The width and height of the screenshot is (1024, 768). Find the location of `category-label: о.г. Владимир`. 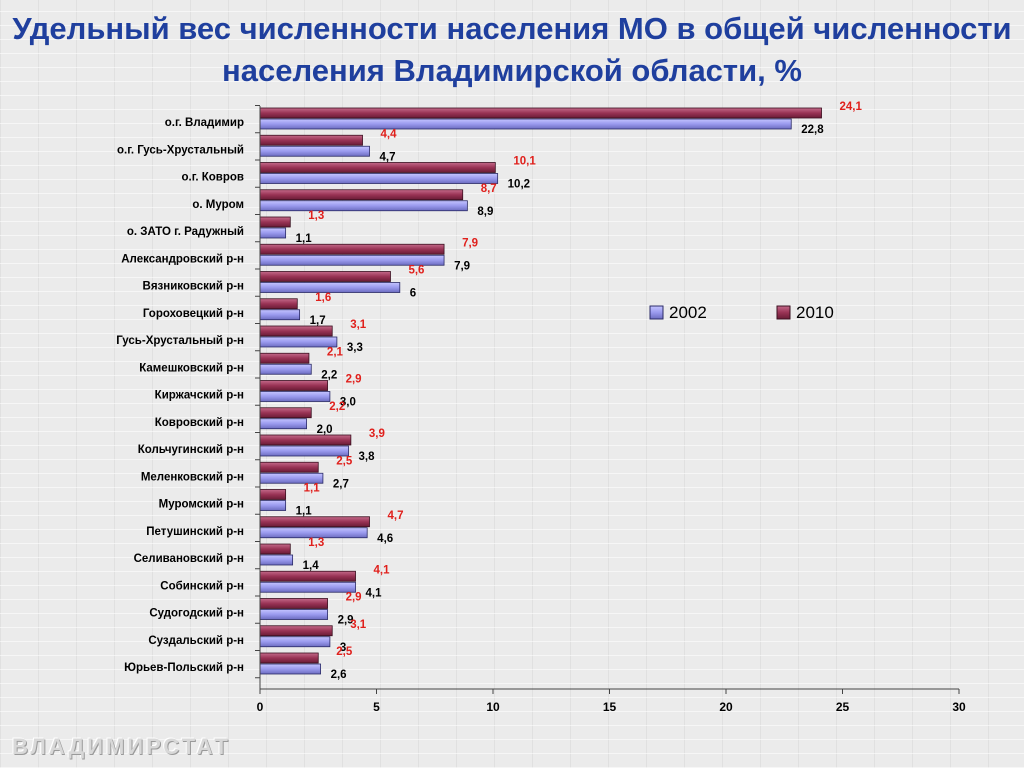

category-label: о.г. Владимир is located at coordinates (204, 123).